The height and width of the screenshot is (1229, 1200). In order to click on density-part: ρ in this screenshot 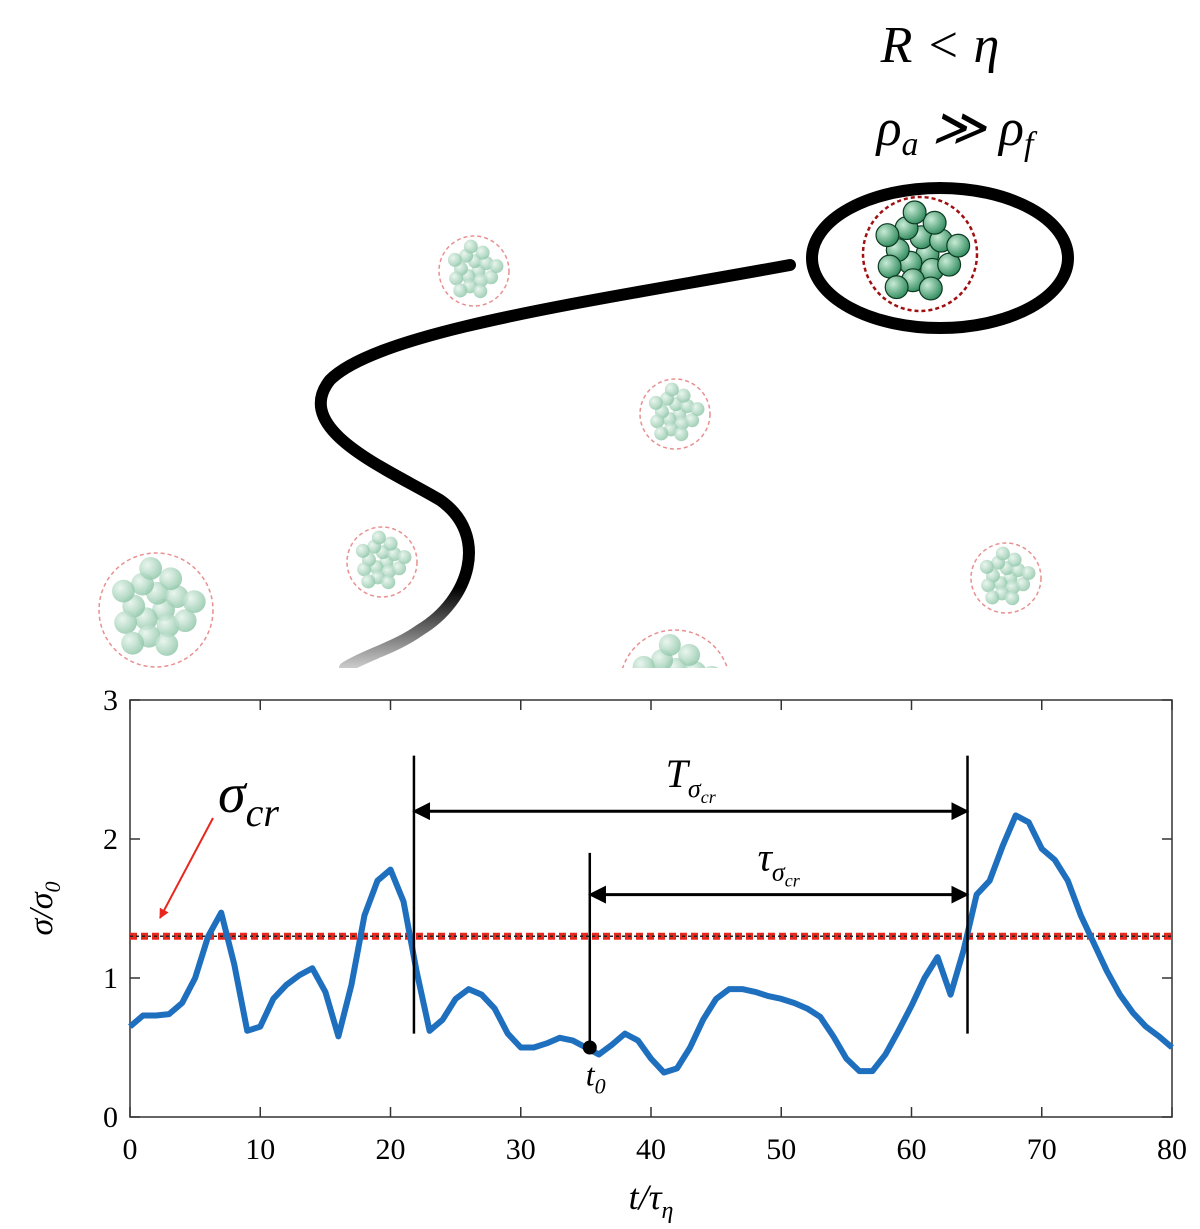, I will do `click(888, 128)`.